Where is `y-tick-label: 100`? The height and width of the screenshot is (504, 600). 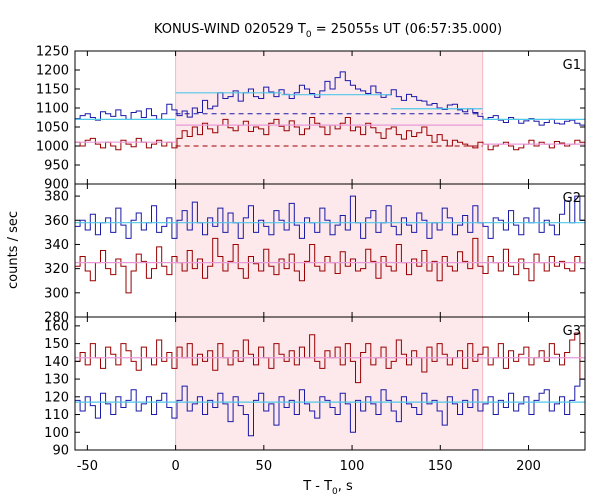 y-tick-label: 100 is located at coordinates (56, 433).